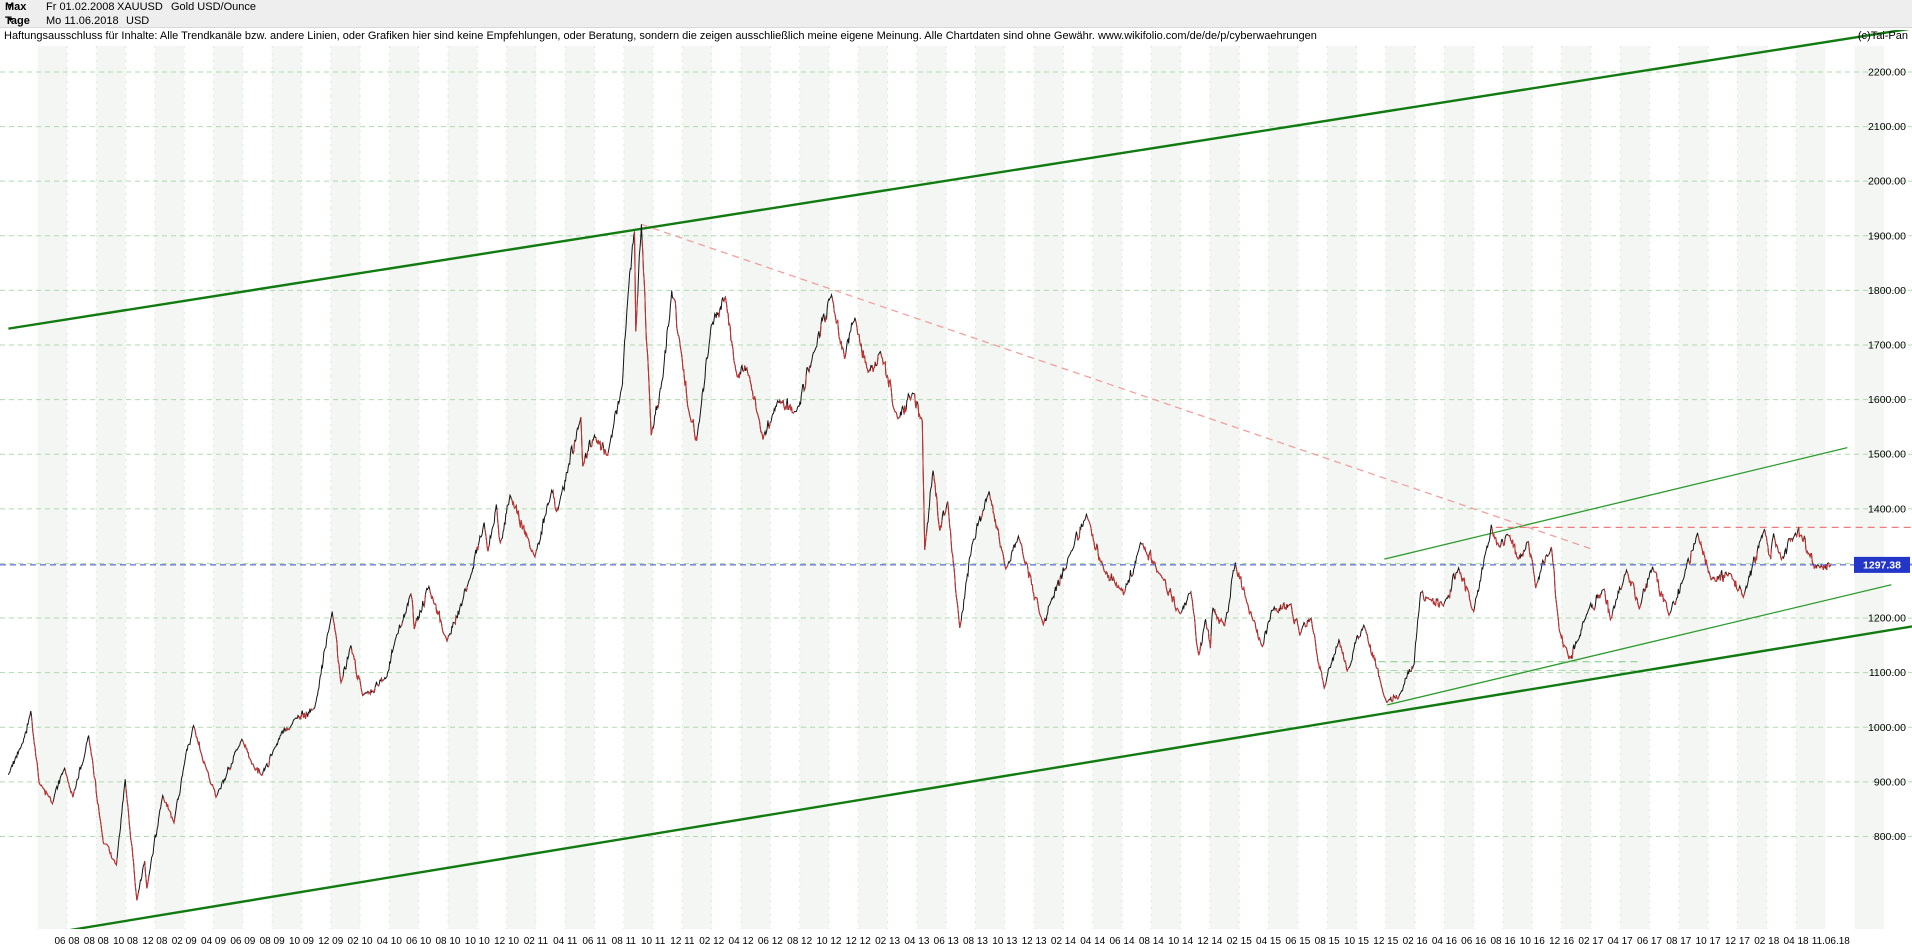 The image size is (1912, 952). I want to click on x-axis-label: 10 09, so click(301, 941).